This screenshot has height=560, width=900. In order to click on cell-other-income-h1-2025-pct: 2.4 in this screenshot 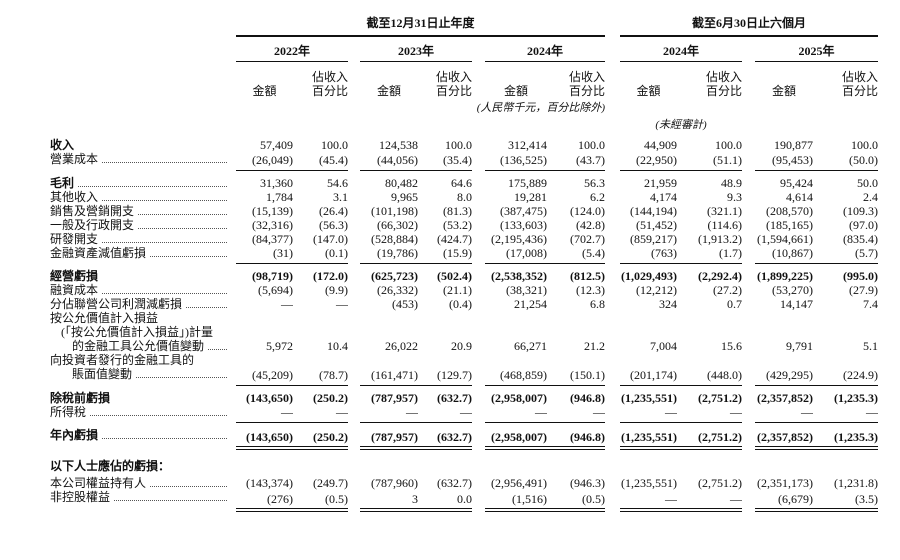, I will do `click(871, 196)`.